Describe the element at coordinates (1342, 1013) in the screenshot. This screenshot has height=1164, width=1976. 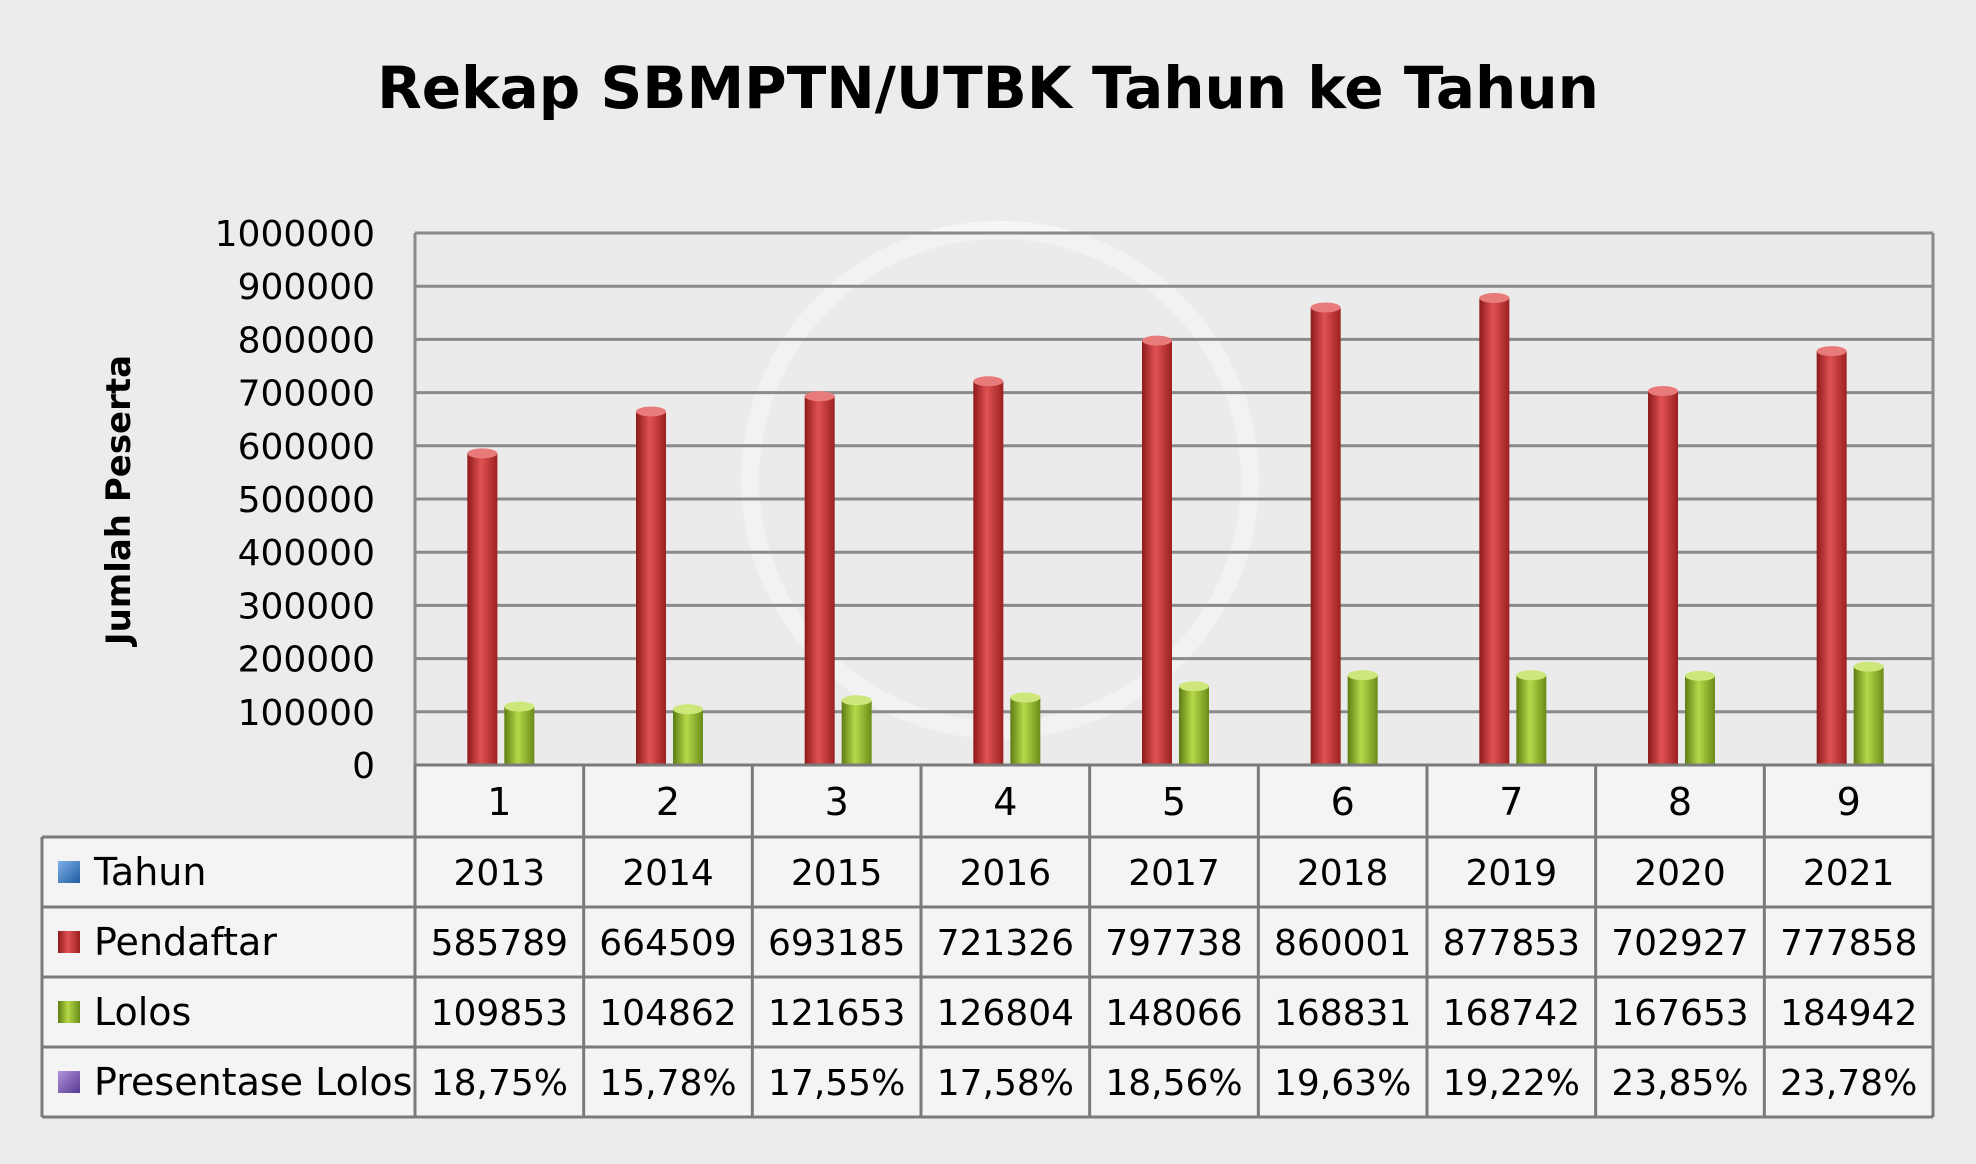
I see `table-cell: 168831` at that location.